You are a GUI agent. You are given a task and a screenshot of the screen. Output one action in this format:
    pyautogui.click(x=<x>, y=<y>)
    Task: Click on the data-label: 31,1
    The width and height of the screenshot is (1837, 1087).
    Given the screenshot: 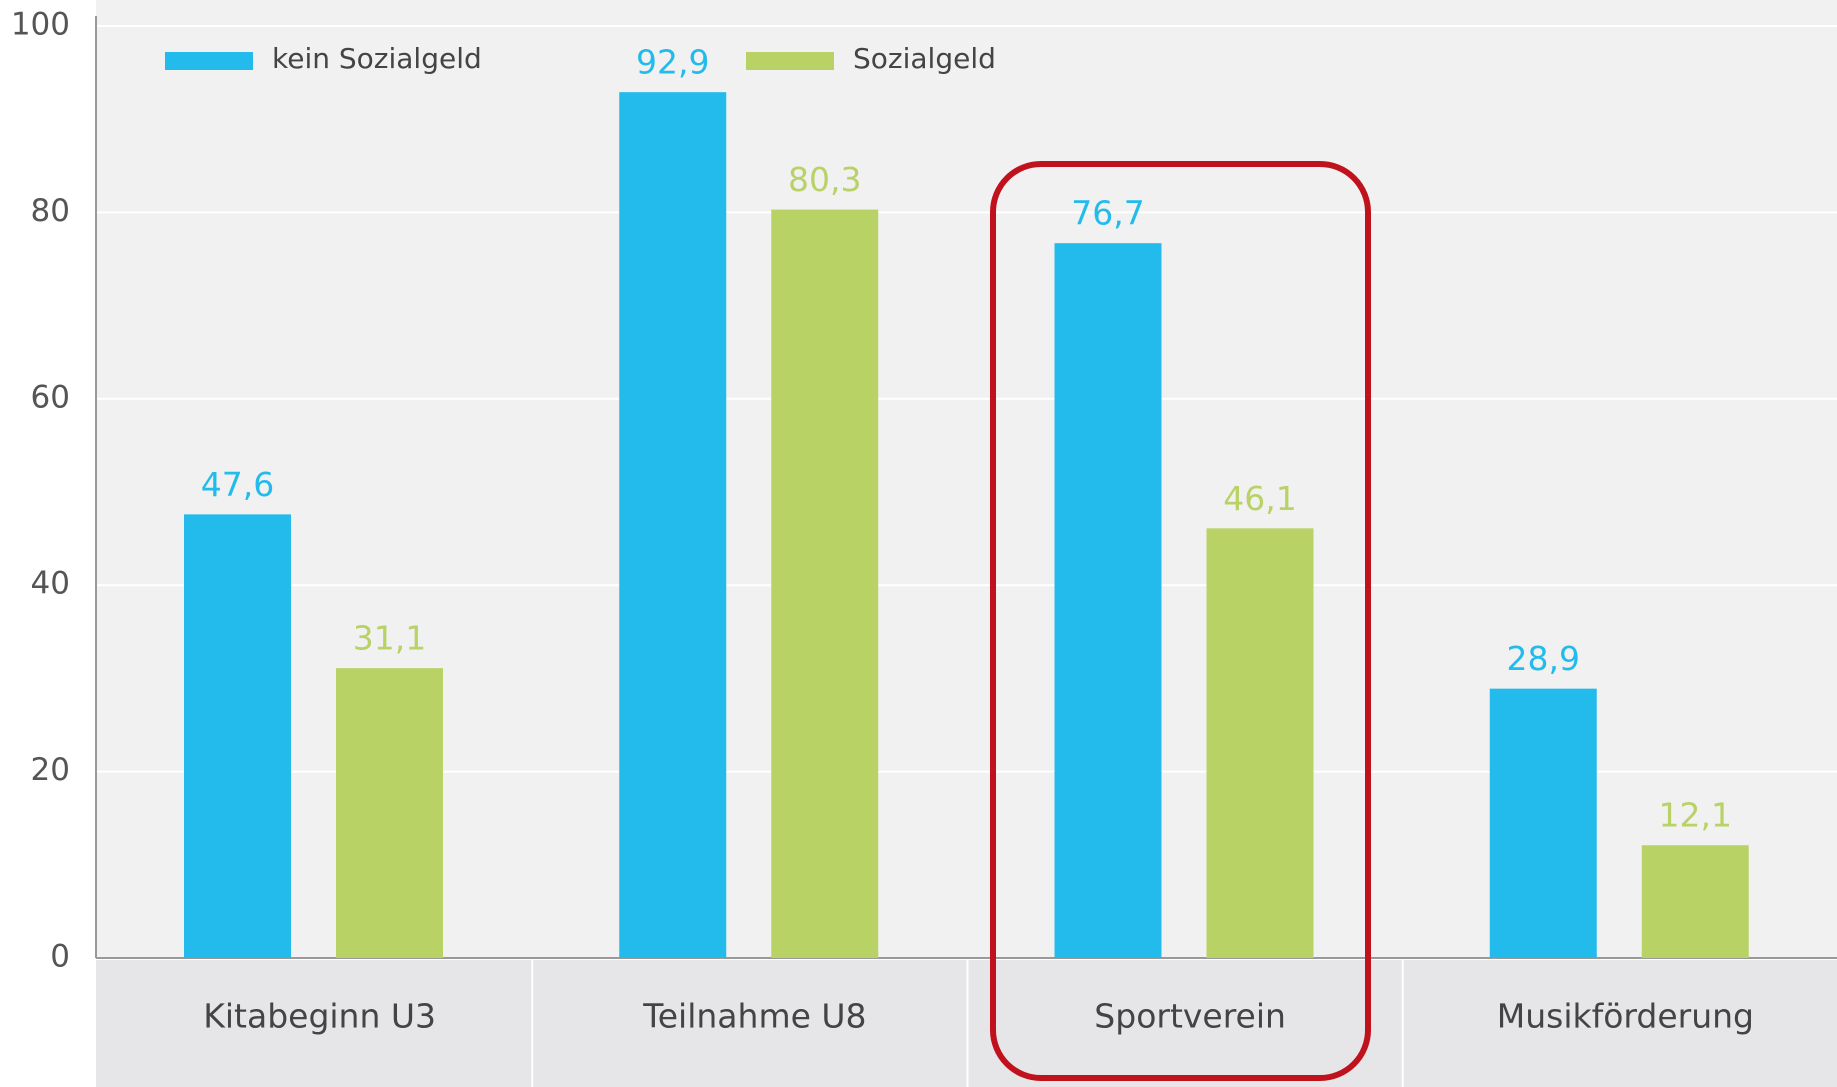 What is the action you would take?
    pyautogui.click(x=389, y=638)
    